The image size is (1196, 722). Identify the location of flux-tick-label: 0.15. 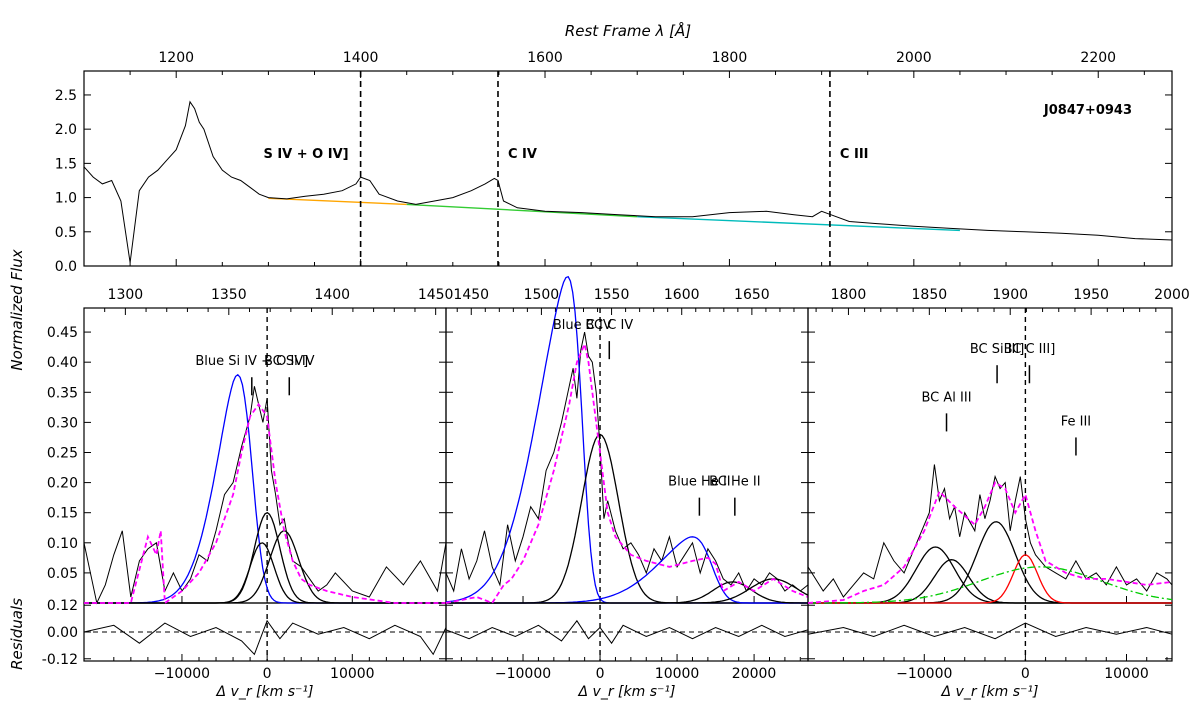
(62, 514).